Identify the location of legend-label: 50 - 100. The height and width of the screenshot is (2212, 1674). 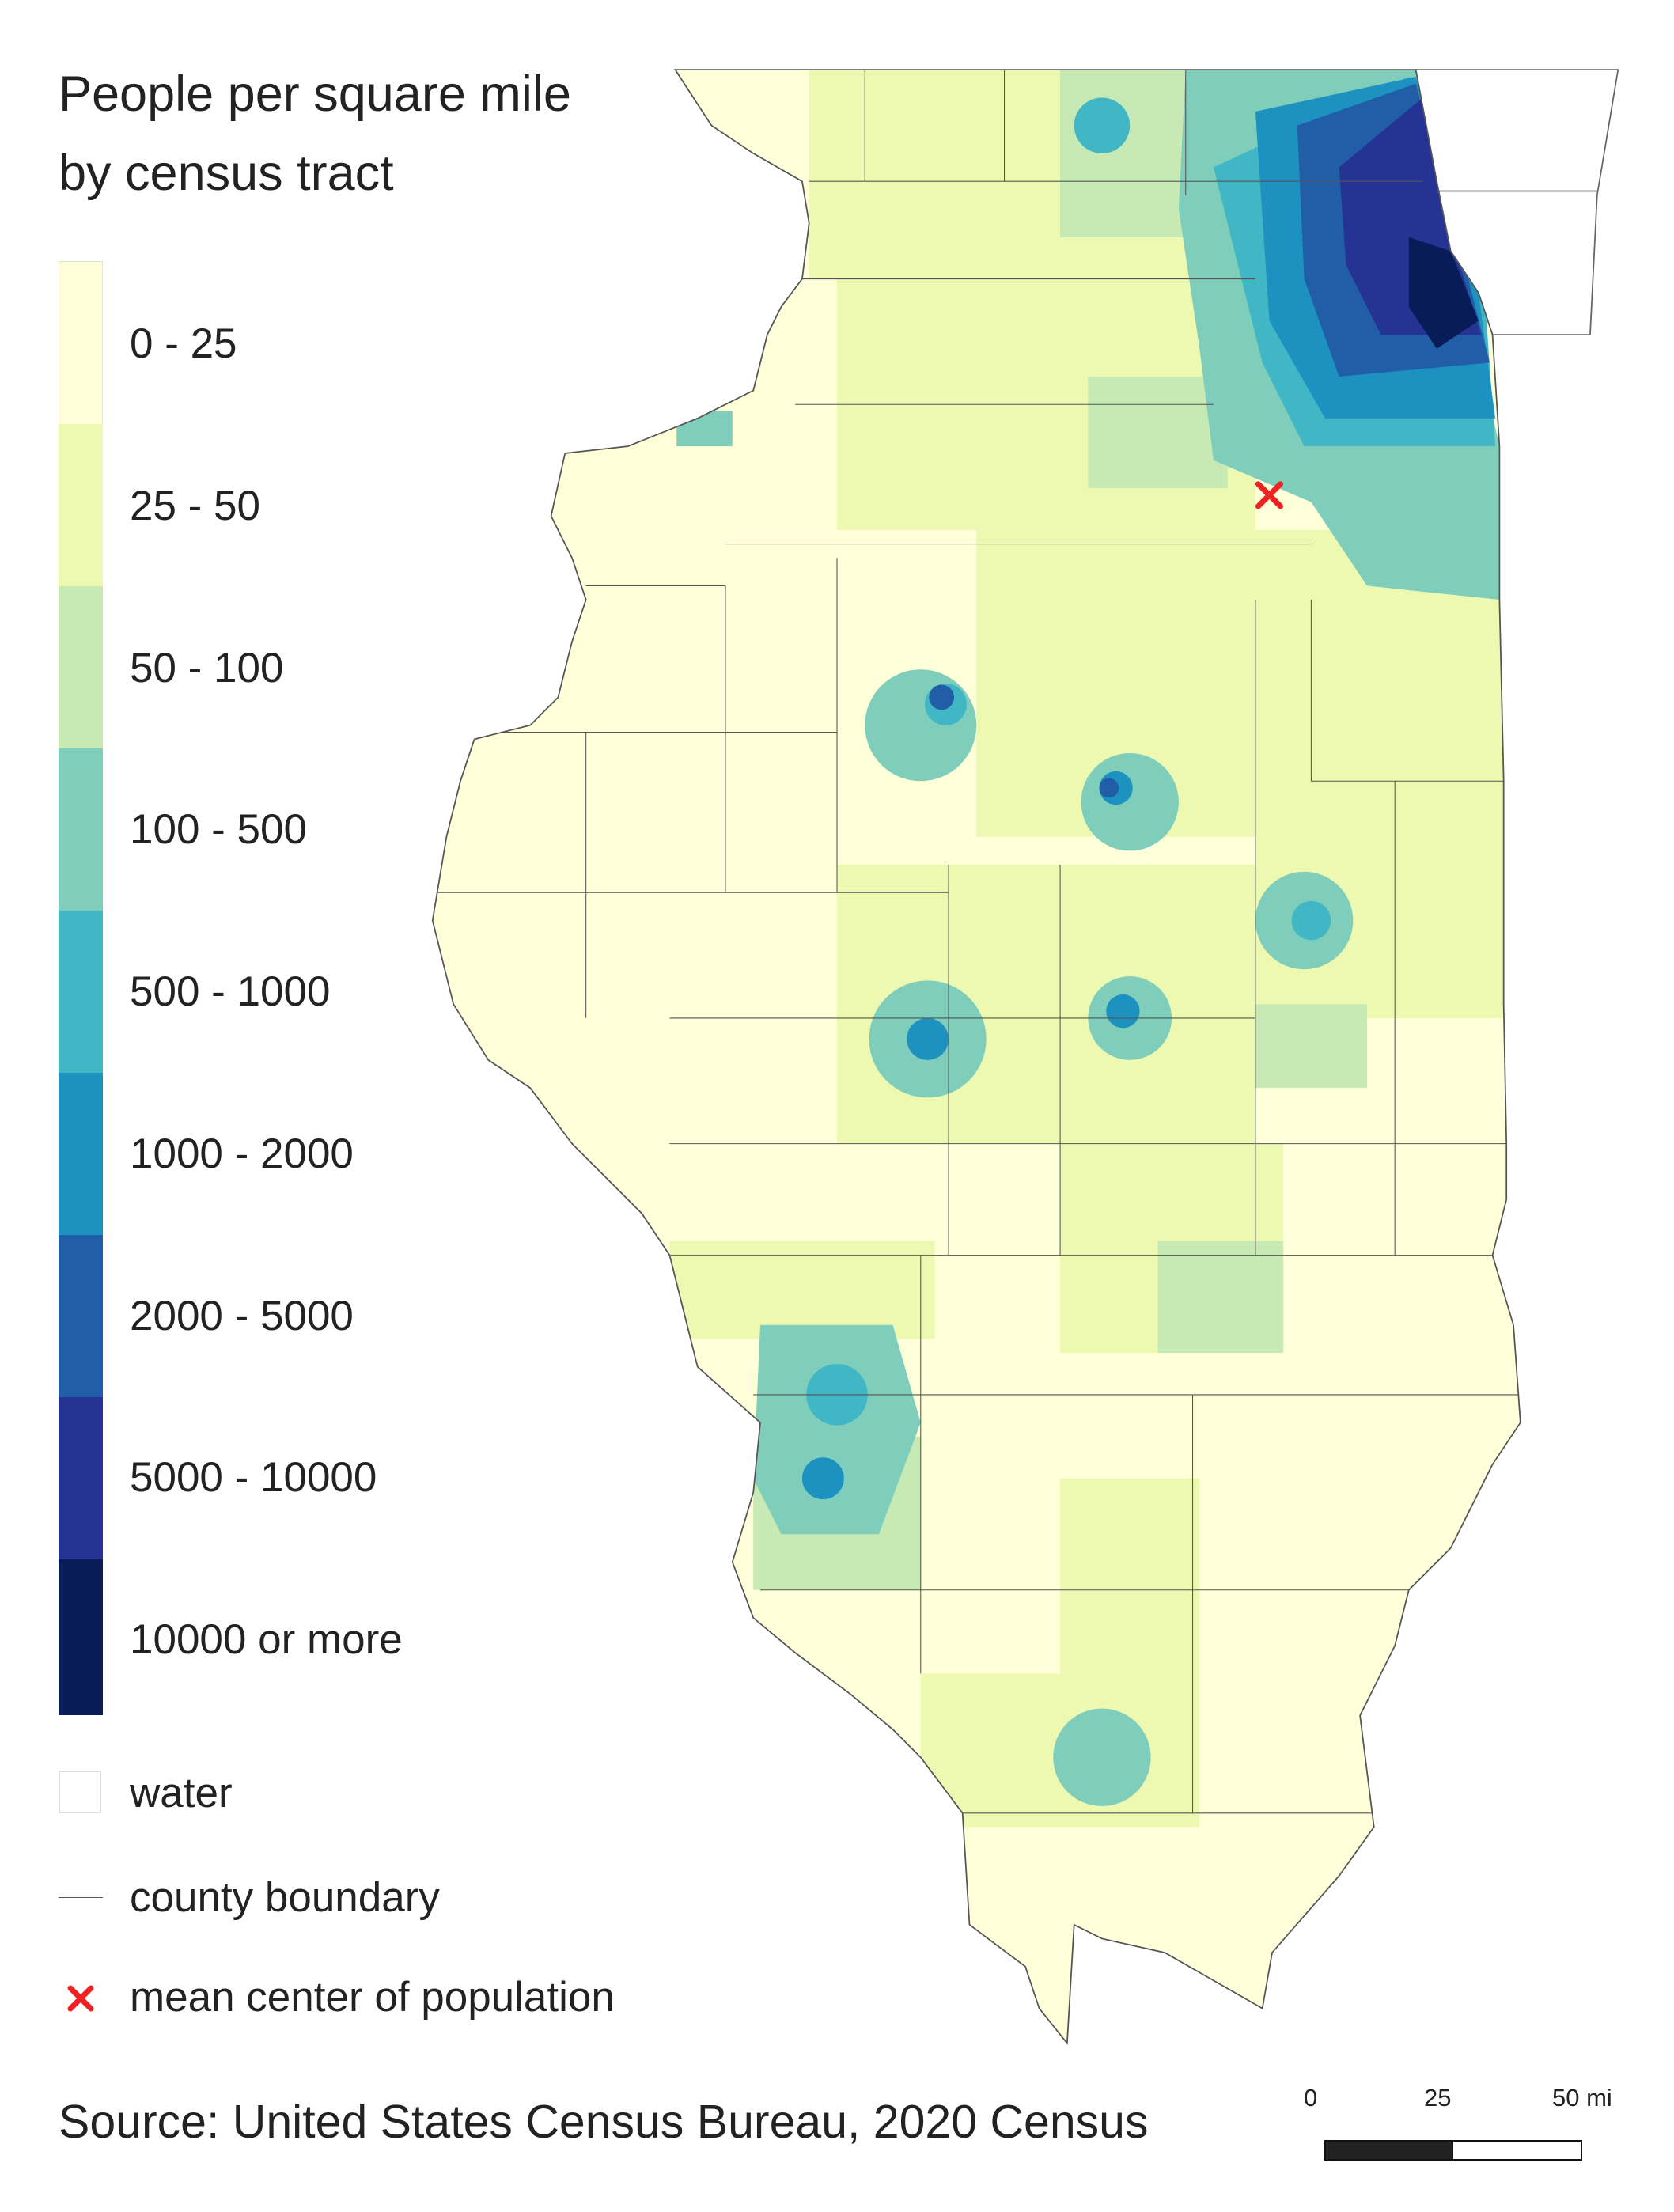
(207, 668).